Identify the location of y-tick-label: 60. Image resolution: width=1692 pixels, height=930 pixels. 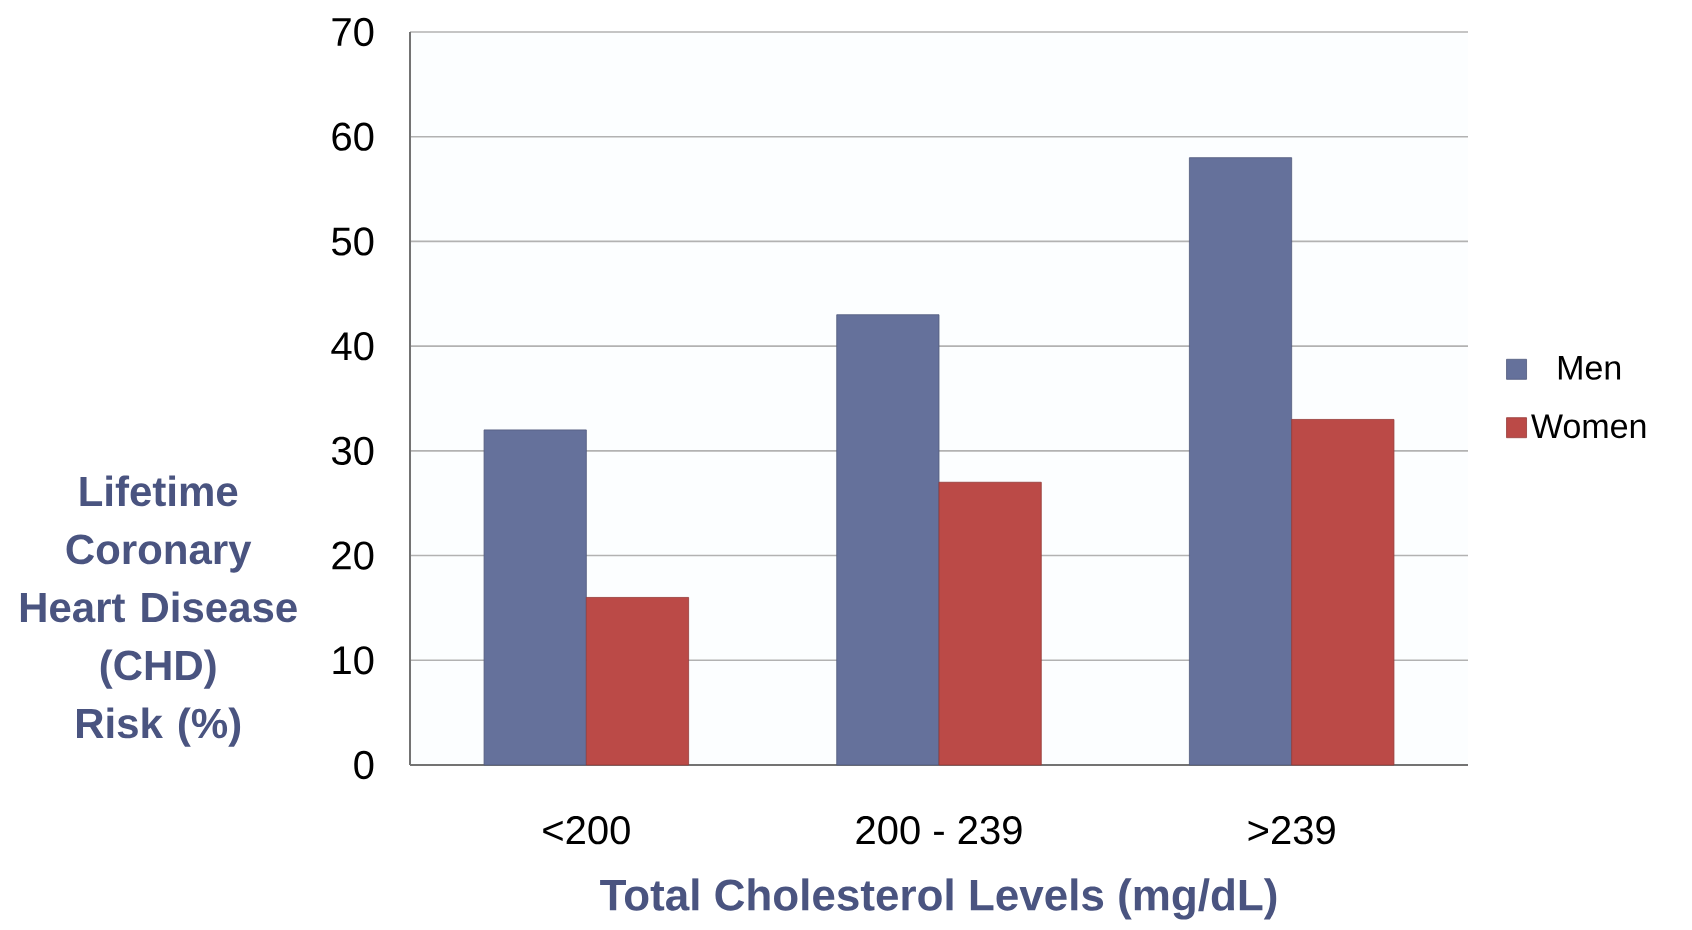
(353, 136).